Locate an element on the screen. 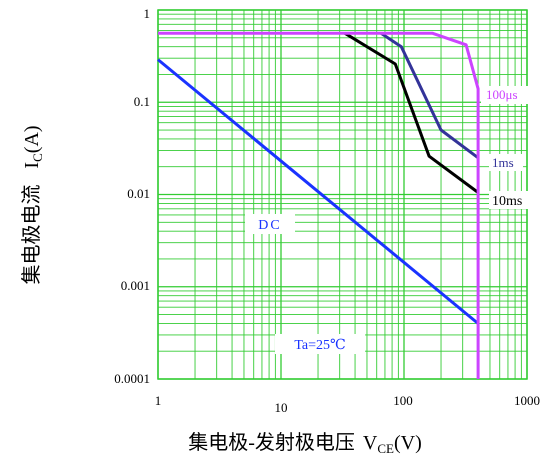 This screenshot has width=544, height=463. y-tick-label-0.01: 0.01 is located at coordinates (138, 193).